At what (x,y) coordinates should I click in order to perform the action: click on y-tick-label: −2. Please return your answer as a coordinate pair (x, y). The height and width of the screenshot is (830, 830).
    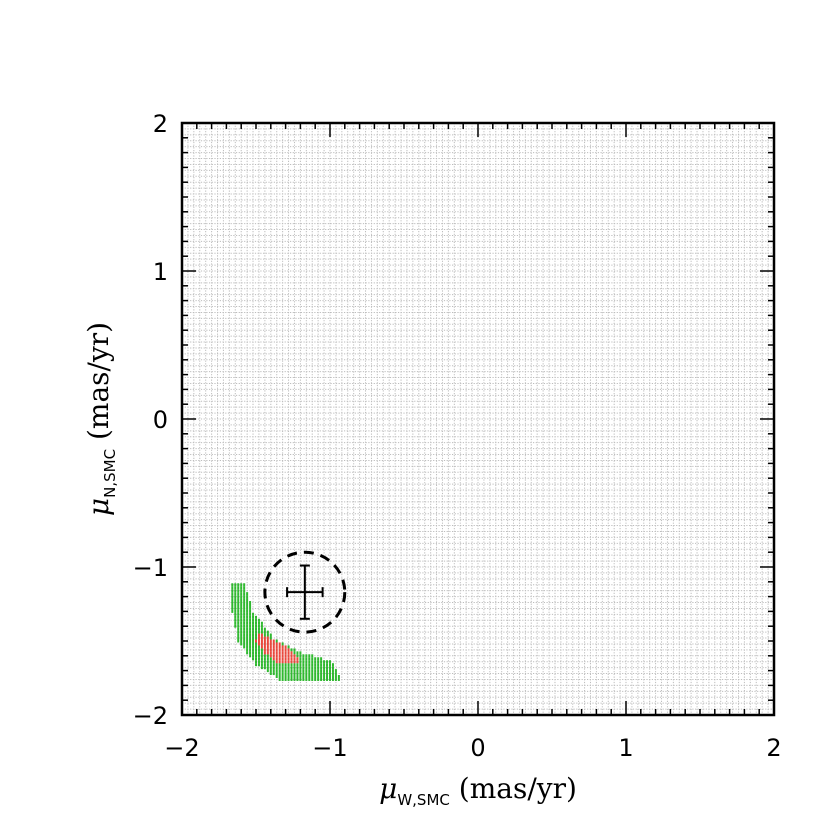
    Looking at the image, I should click on (150, 716).